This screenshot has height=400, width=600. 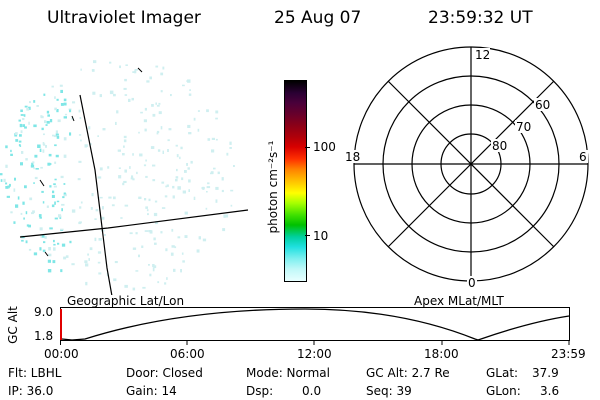 What do you see at coordinates (260, 391) in the screenshot?
I see `info-dsp-label: Dsp:` at bounding box center [260, 391].